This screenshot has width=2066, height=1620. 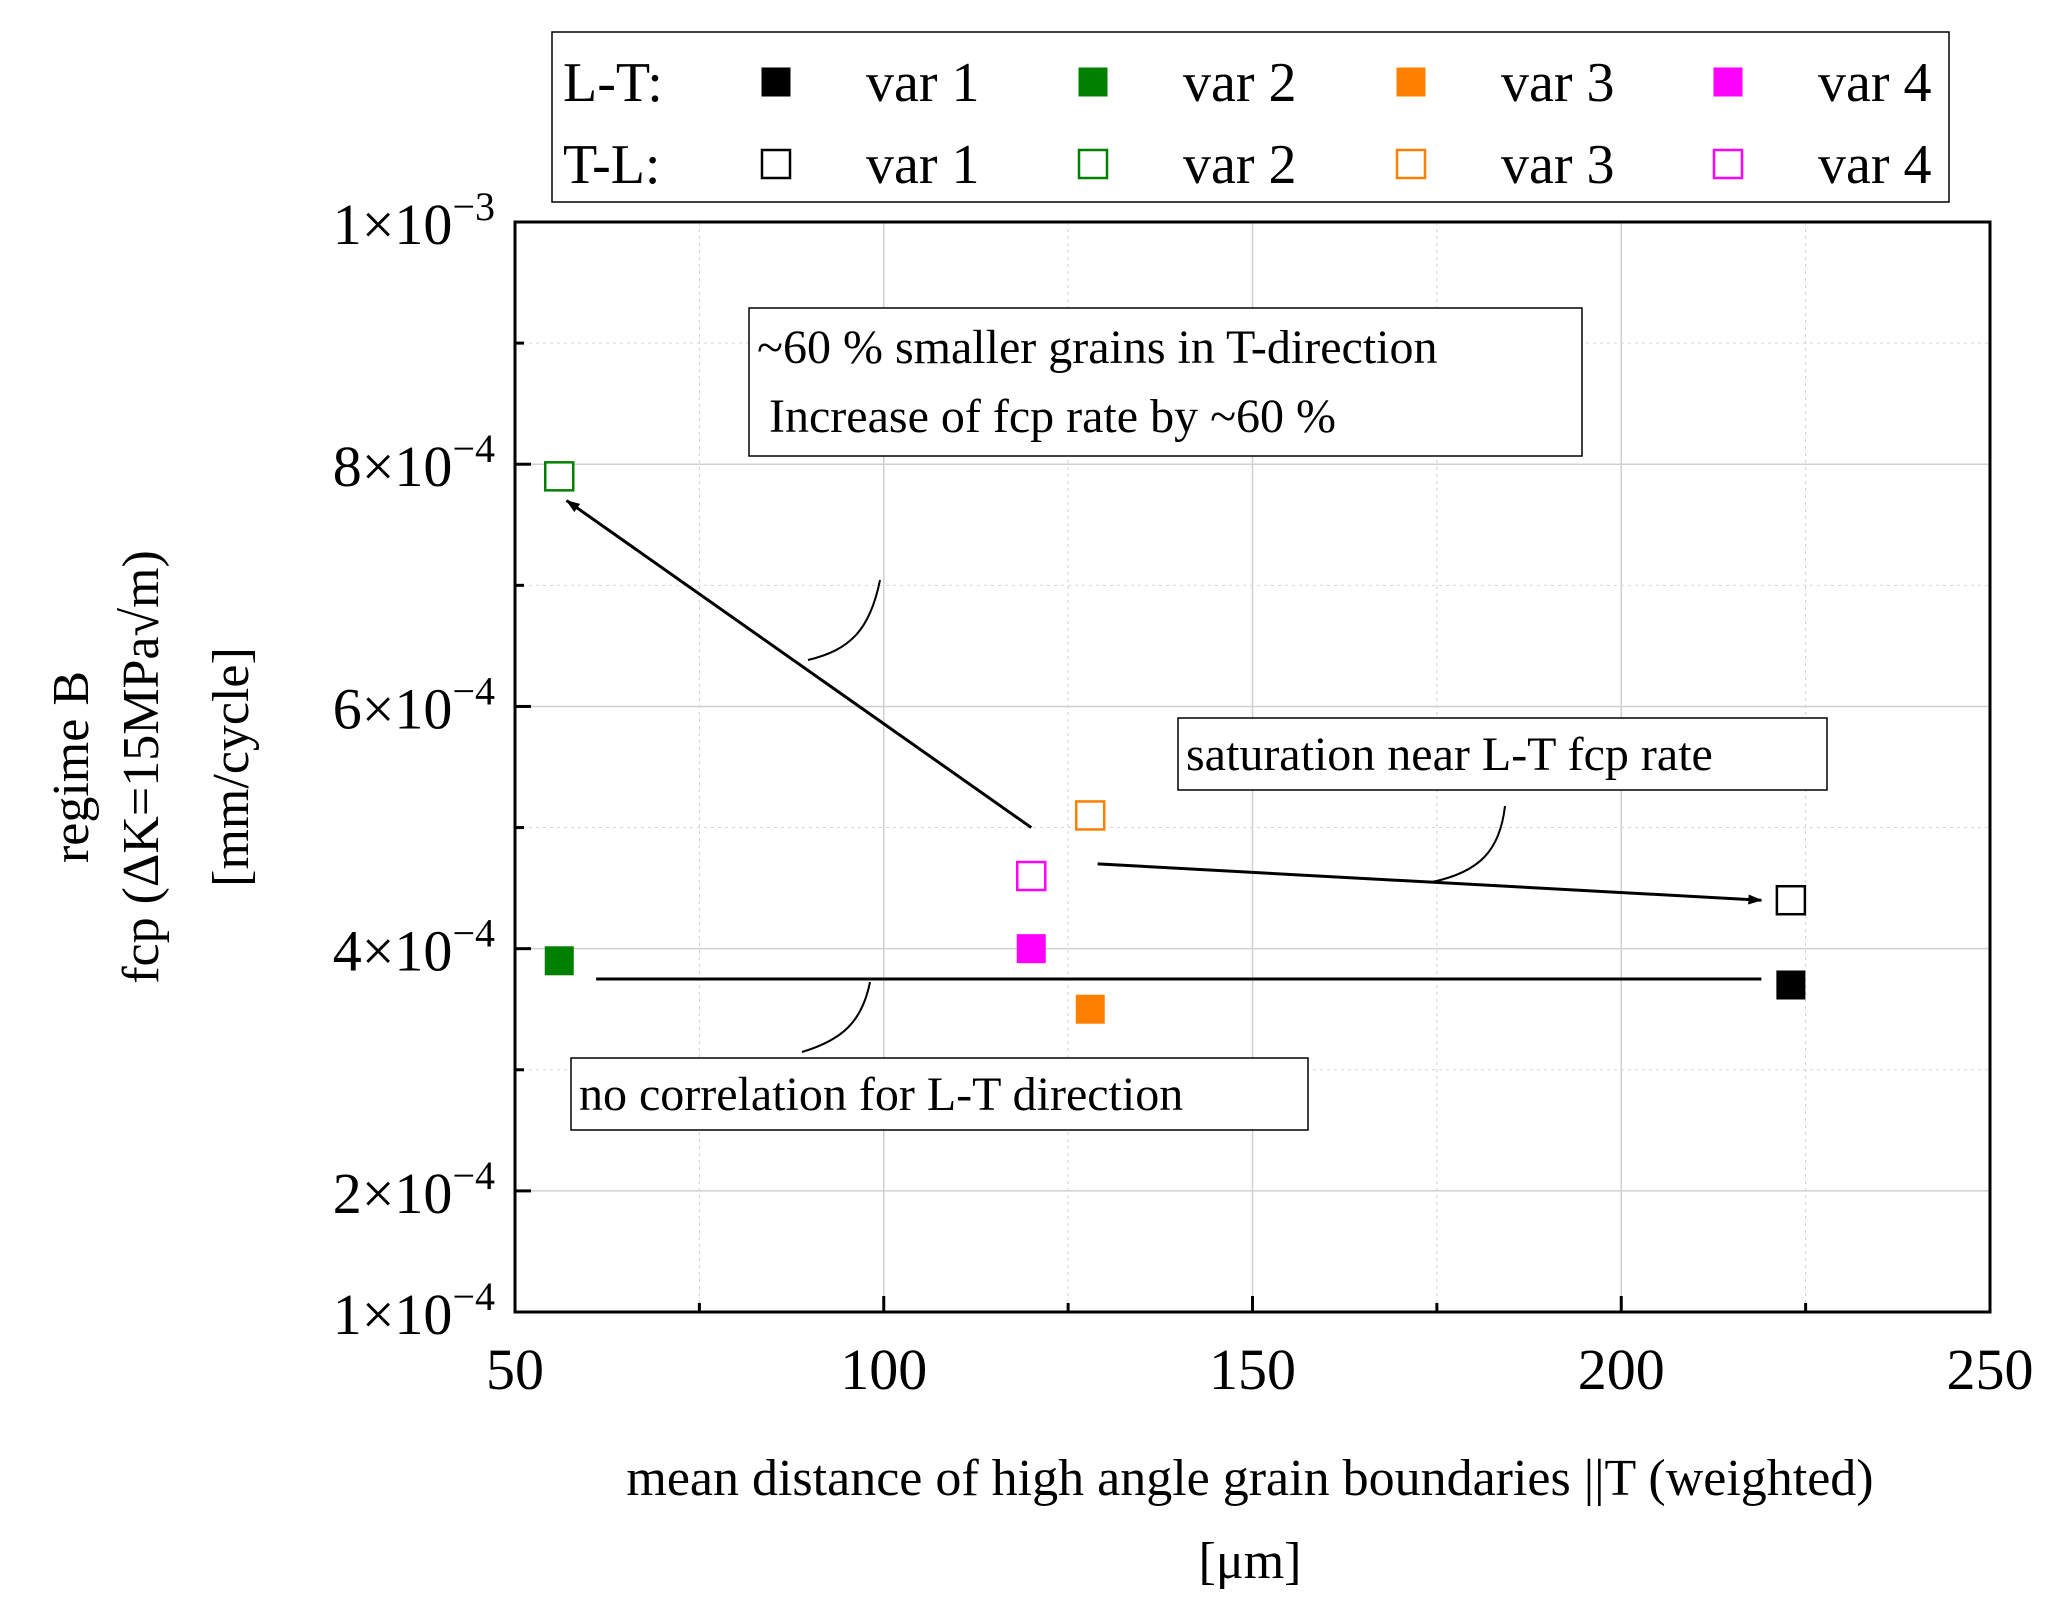 What do you see at coordinates (1468, 844) in the screenshot?
I see `leader-curve-saturation` at bounding box center [1468, 844].